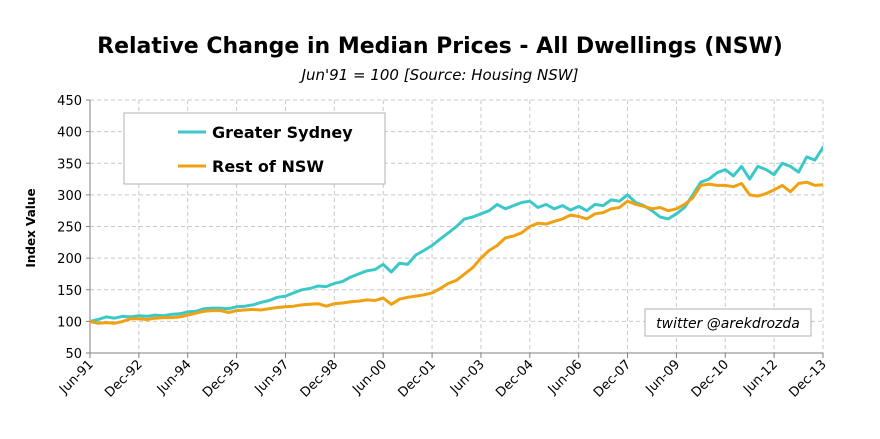 The image size is (880, 439). I want to click on legend-box, so click(254, 148).